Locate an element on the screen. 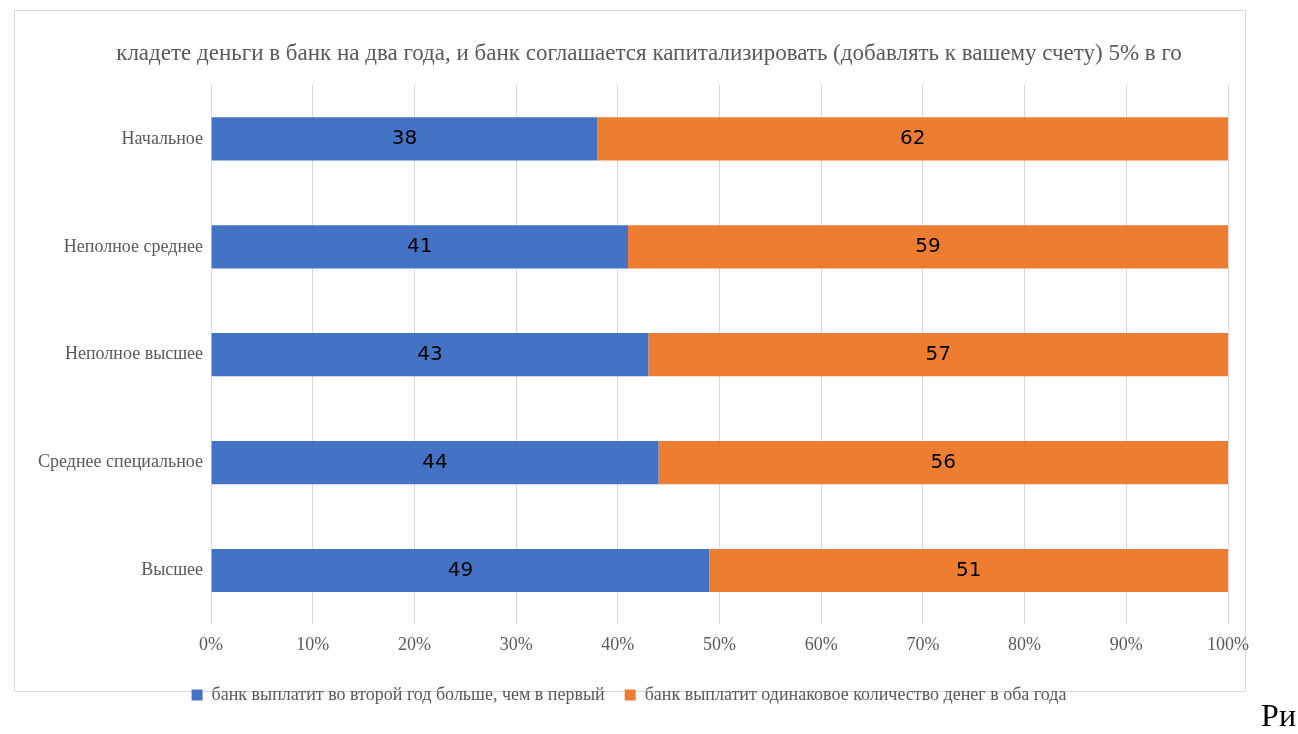  x-tick-label: 10% is located at coordinates (313, 643).